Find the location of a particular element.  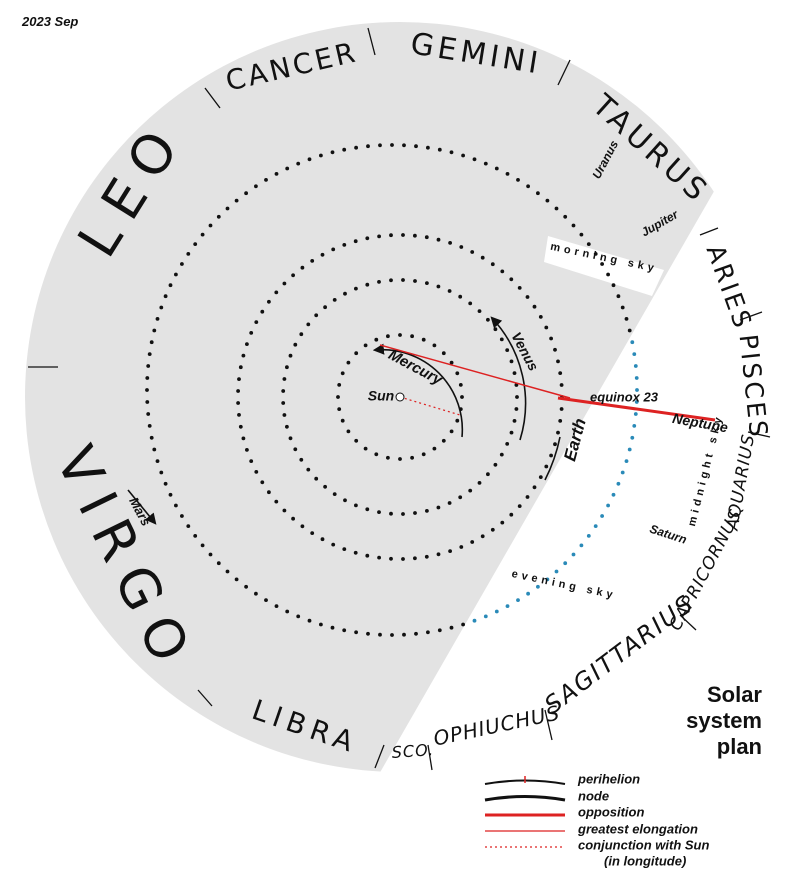

constellation-label: PISCES is located at coordinates (754, 387).